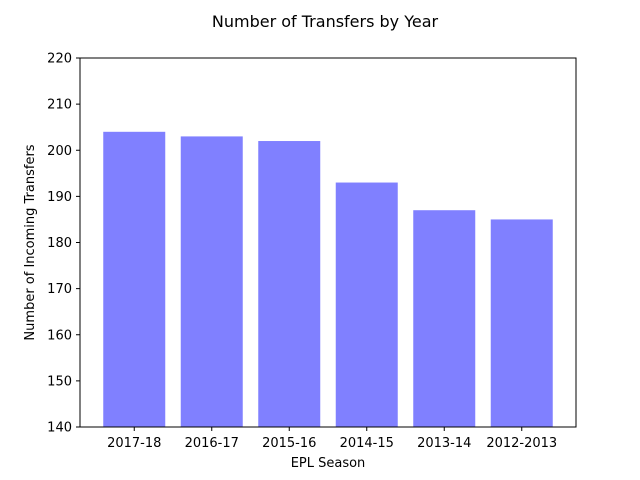 Image resolution: width=640 pixels, height=480 pixels. What do you see at coordinates (30, 242) in the screenshot?
I see `y-axis-label: Number of Incoming Transfers` at bounding box center [30, 242].